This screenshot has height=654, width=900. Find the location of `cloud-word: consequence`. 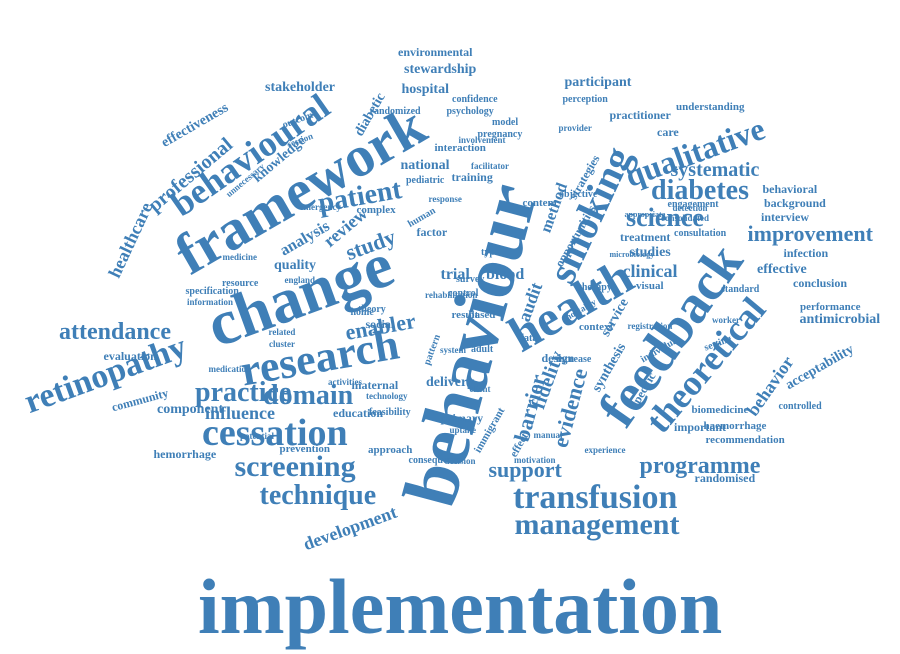

cloud-word: consequence is located at coordinates (435, 460).